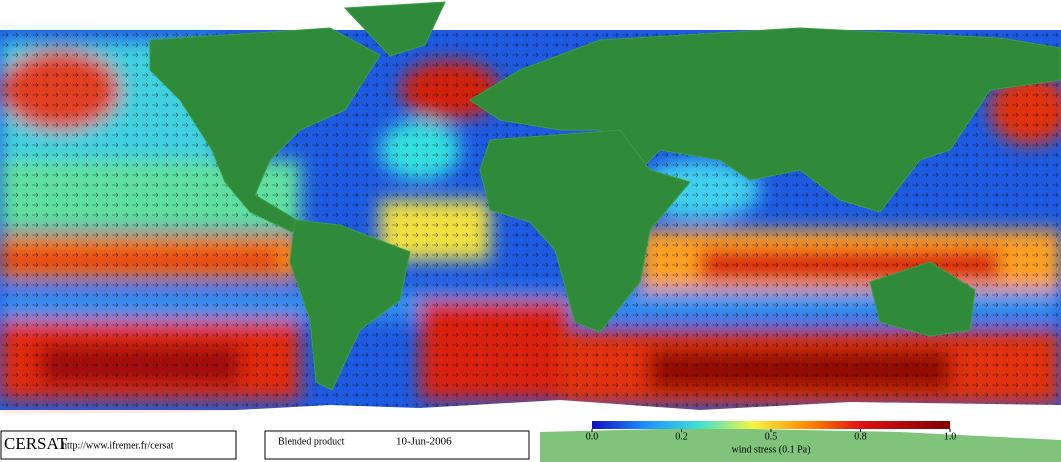 The image size is (1061, 462). What do you see at coordinates (424, 442) in the screenshot?
I see `date: 10-Jun-2006` at bounding box center [424, 442].